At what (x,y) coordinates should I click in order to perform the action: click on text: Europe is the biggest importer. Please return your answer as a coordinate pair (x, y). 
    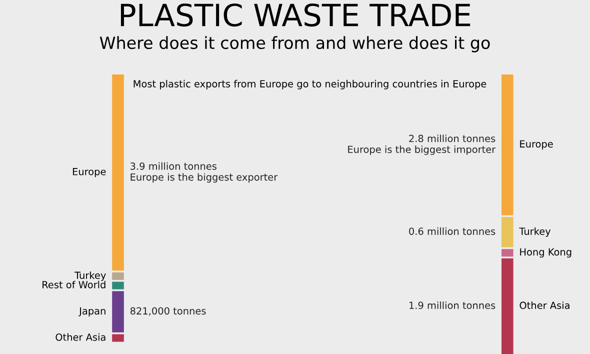
    Looking at the image, I should click on (422, 150).